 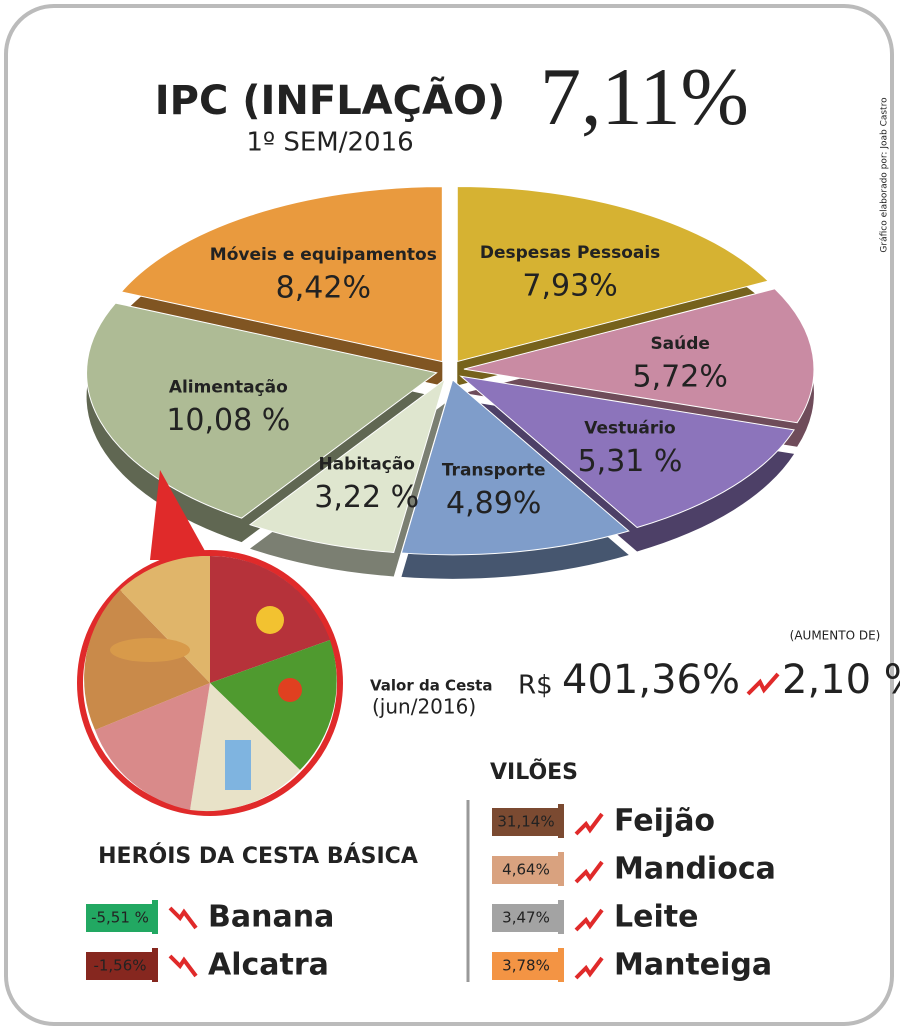 What do you see at coordinates (431, 686) in the screenshot?
I see `cesta-label: Valor da Cesta` at bounding box center [431, 686].